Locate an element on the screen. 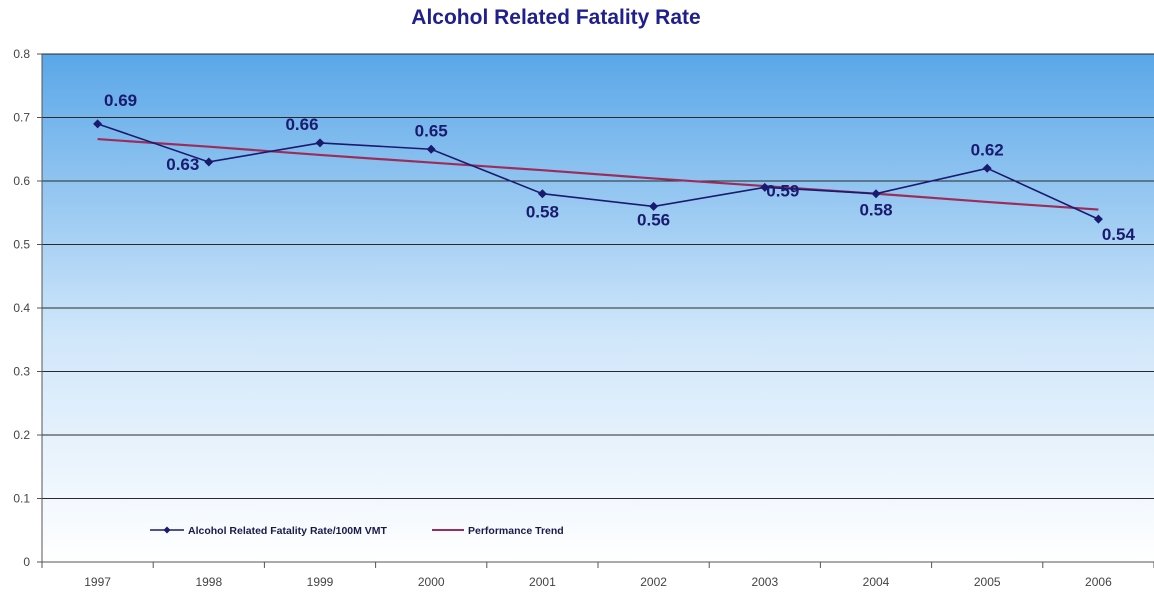 The image size is (1154, 596). data-label-2000: 0.65 is located at coordinates (431, 130).